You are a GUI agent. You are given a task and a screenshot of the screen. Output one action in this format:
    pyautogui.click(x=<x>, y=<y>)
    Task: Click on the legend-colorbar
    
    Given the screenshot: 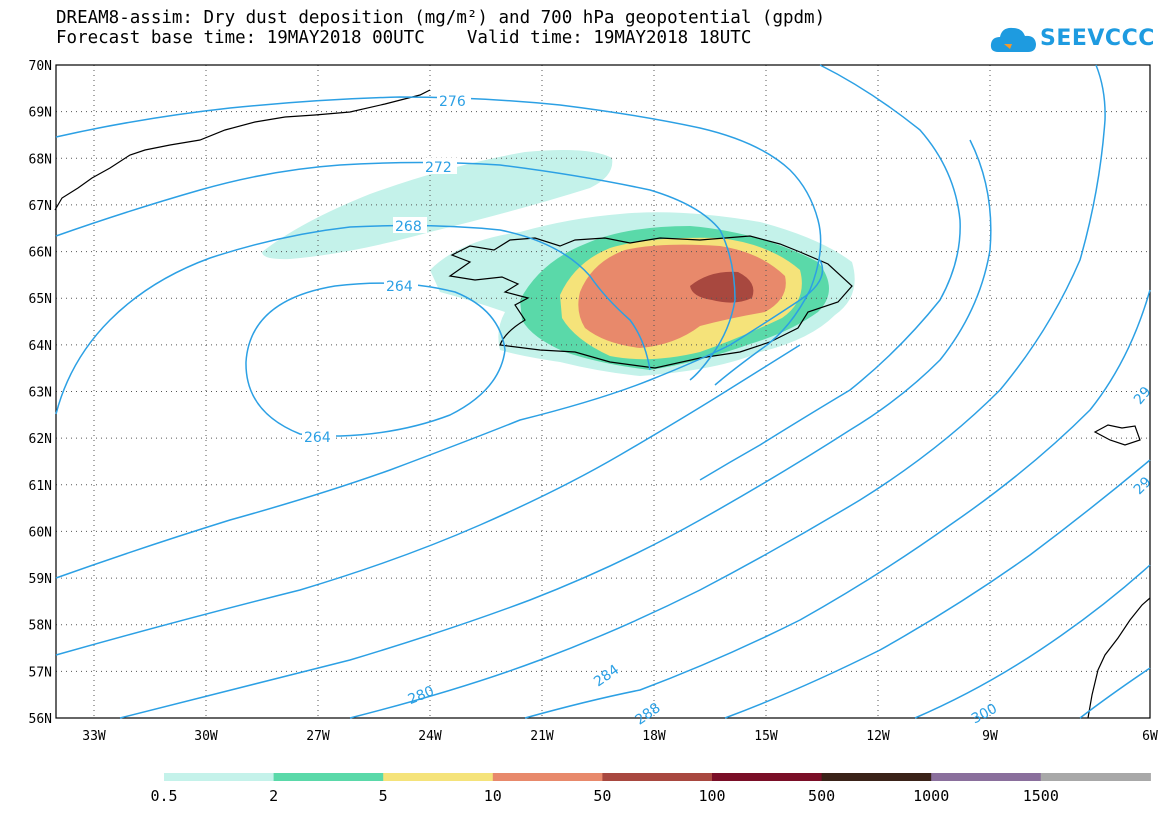 What is the action you would take?
    pyautogui.click(x=657, y=777)
    